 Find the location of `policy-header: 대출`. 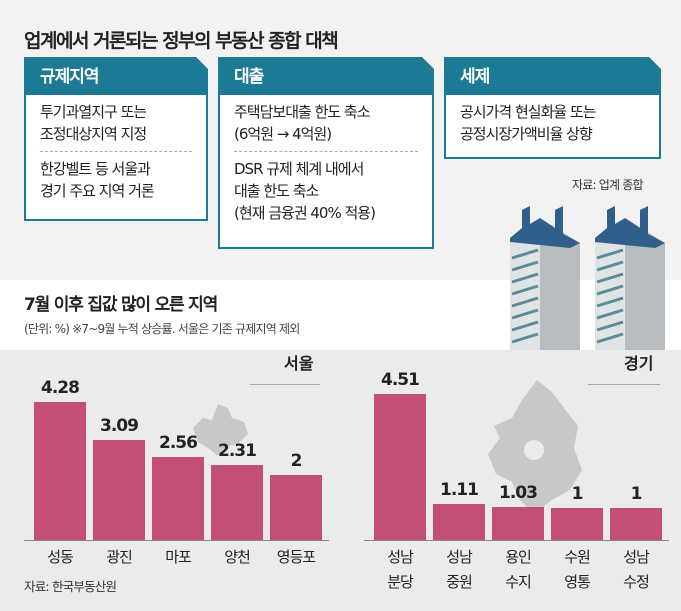

policy-header: 대출 is located at coordinates (327, 76).